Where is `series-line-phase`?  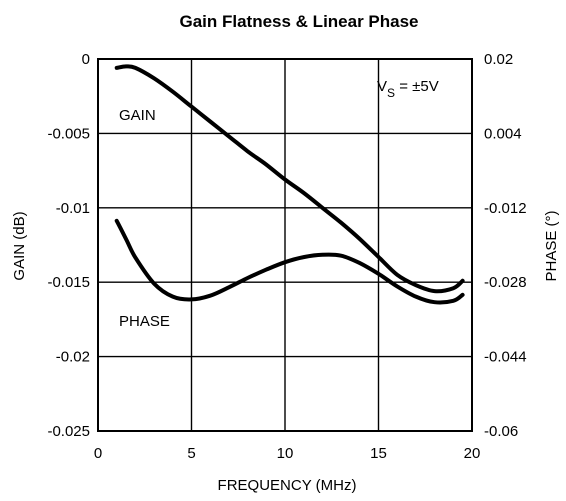 series-line-phase is located at coordinates (289, 261).